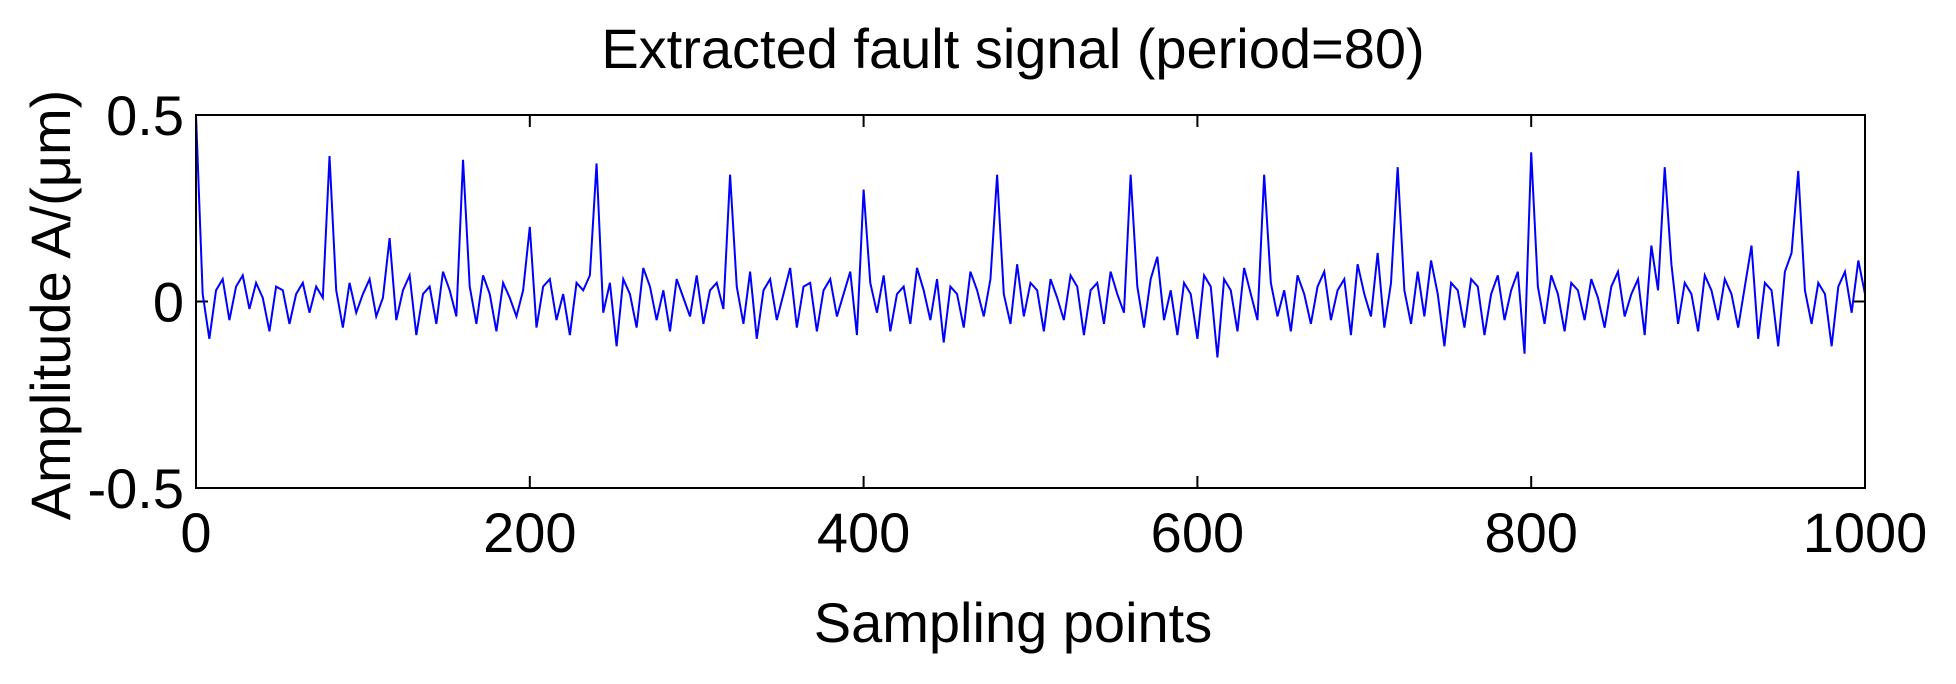  What do you see at coordinates (1865, 532) in the screenshot?
I see `x-tick-label: 1000` at bounding box center [1865, 532].